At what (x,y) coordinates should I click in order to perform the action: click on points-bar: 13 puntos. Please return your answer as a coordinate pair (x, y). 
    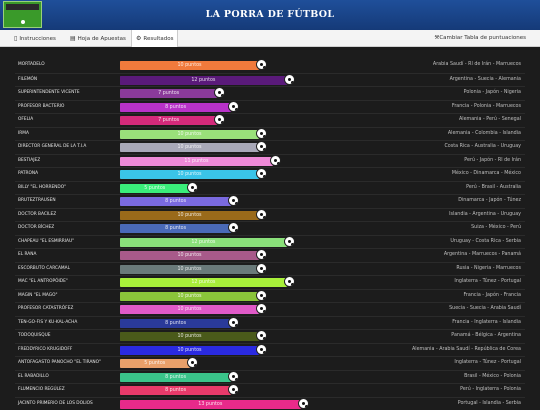
    Looking at the image, I should click on (210, 404).